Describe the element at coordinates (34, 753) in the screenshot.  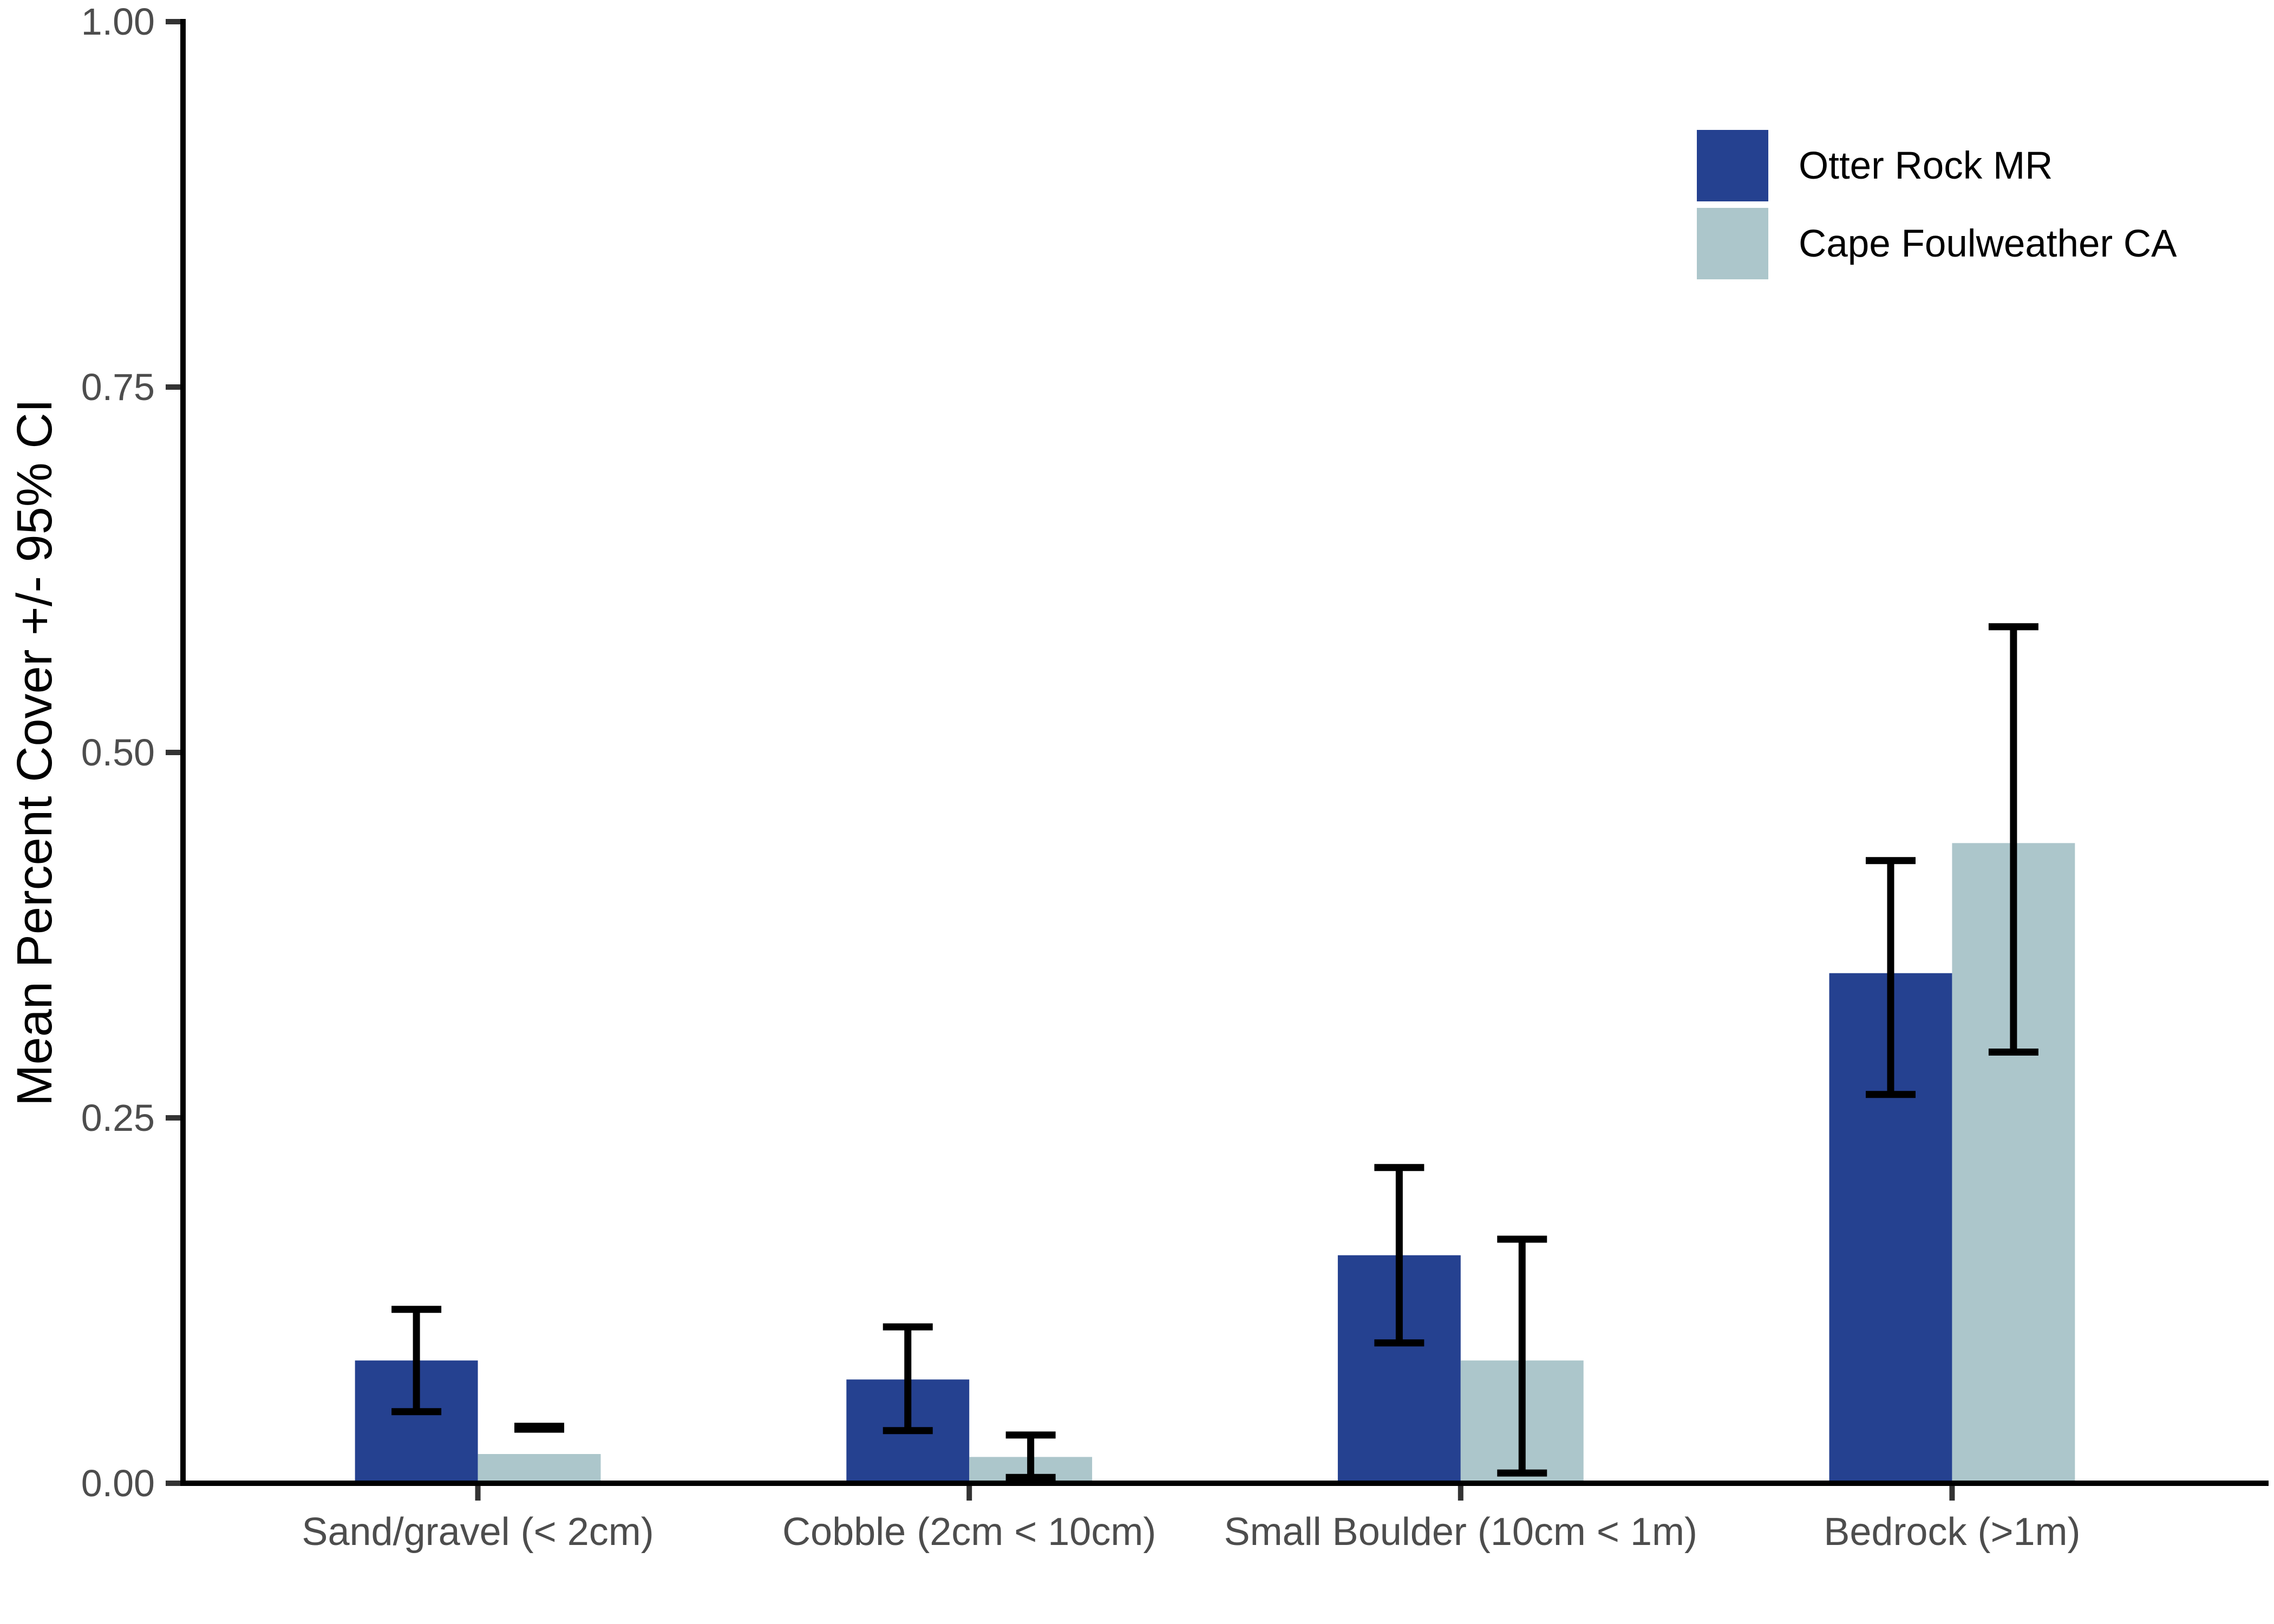
I see `y-axis-title: Mean Percent Cover +/- 95% CI` at that location.